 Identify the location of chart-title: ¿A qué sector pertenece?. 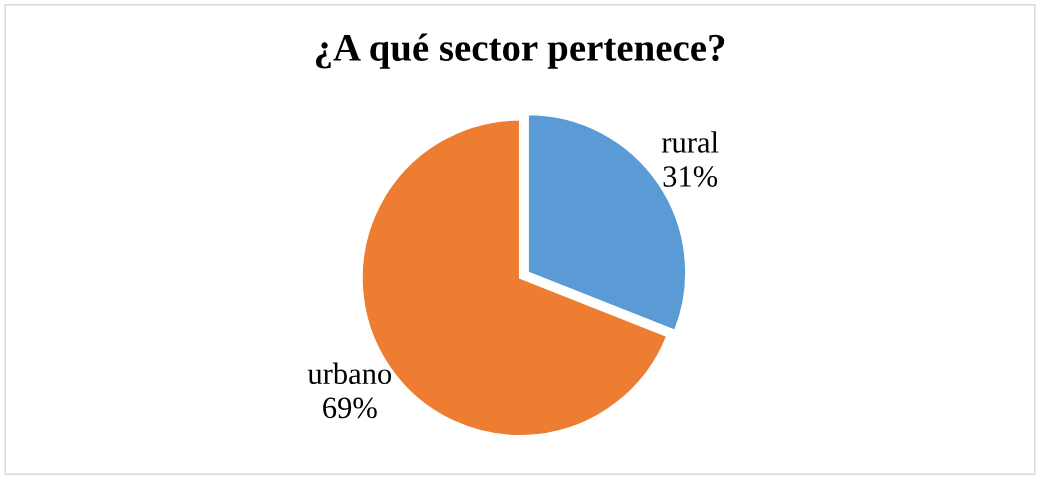
(520, 51).